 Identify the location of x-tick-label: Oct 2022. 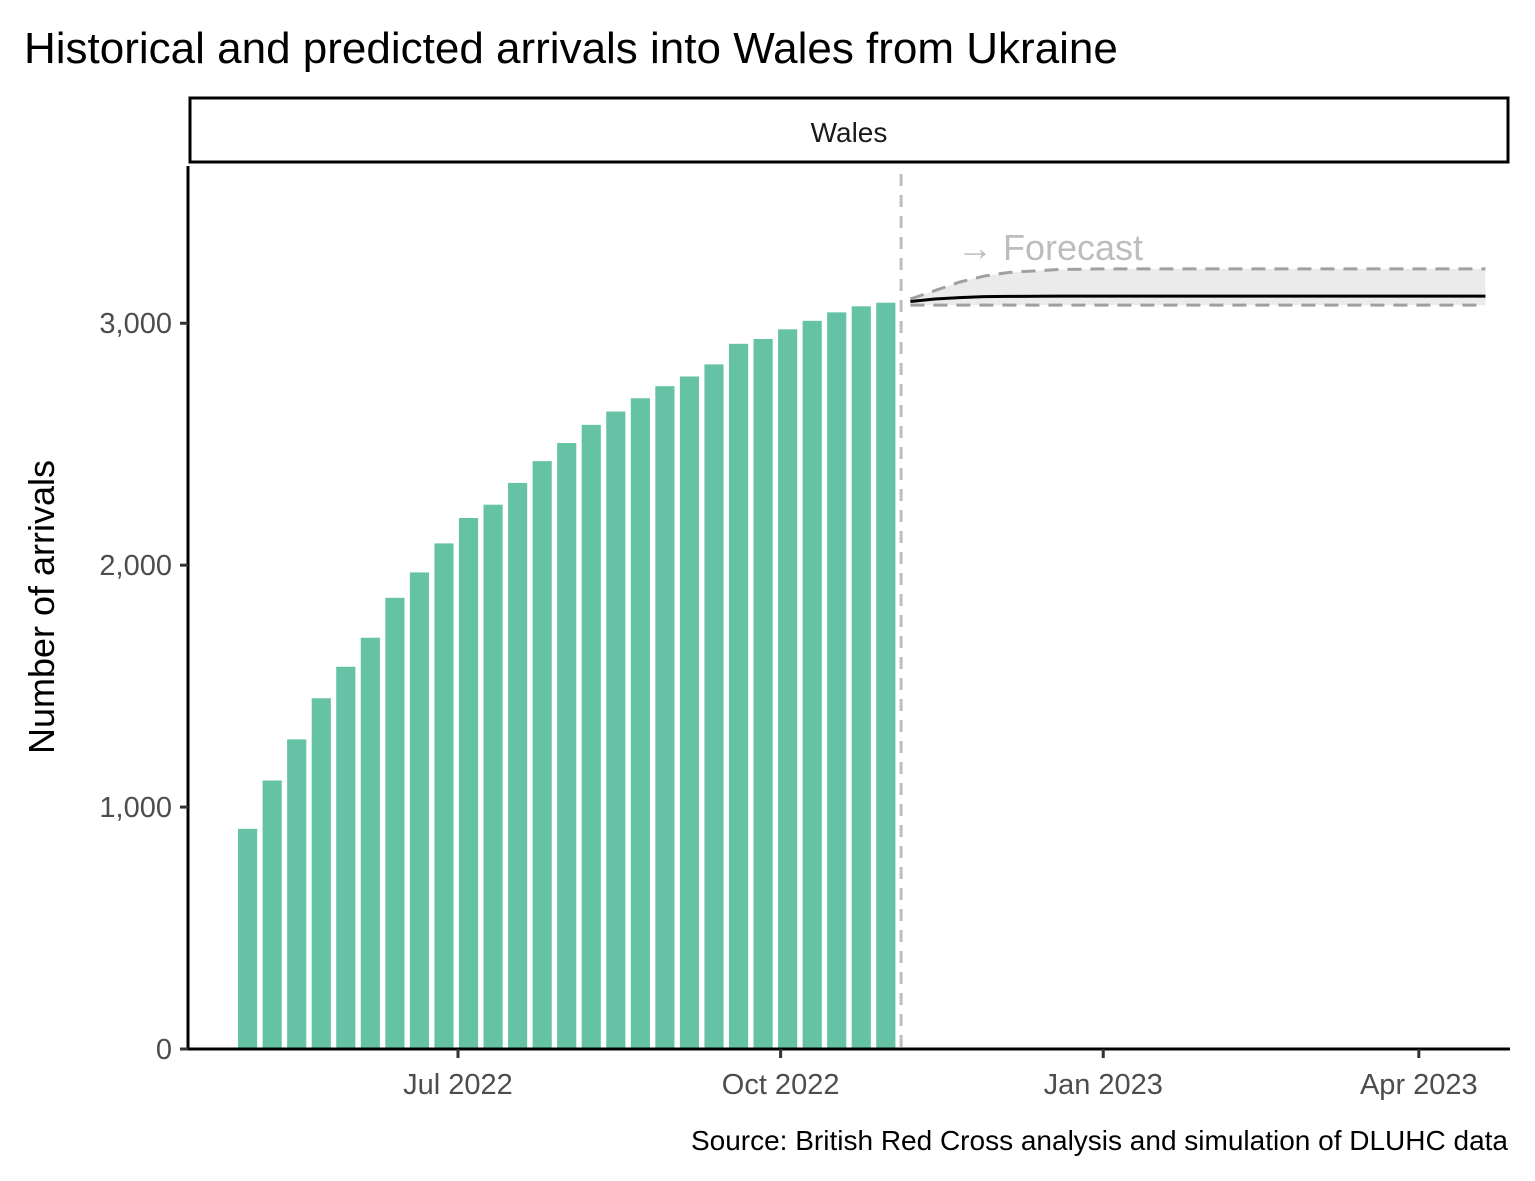
(781, 1085).